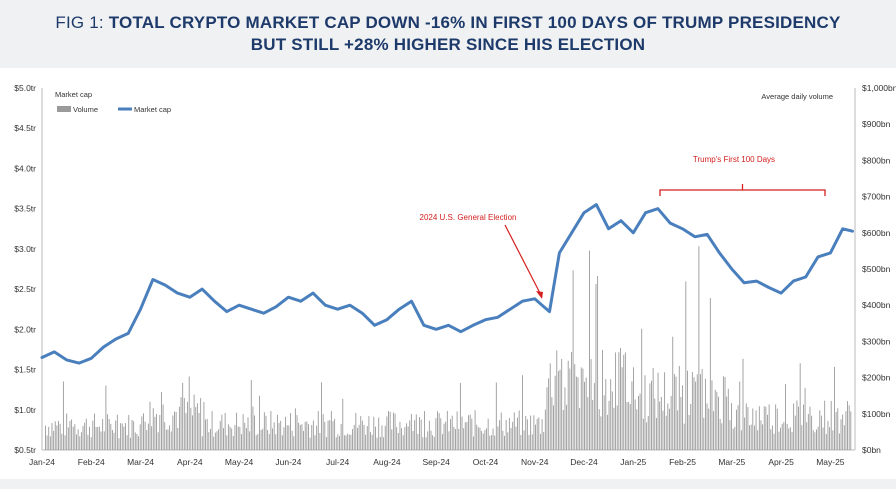 The image size is (896, 489). I want to click on right-tick-label: $300bn, so click(876, 341).